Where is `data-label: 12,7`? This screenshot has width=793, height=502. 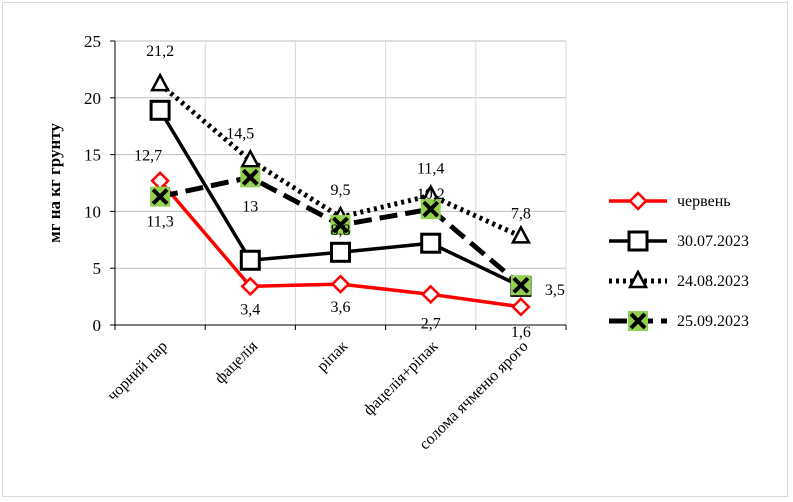 data-label: 12,7 is located at coordinates (148, 156).